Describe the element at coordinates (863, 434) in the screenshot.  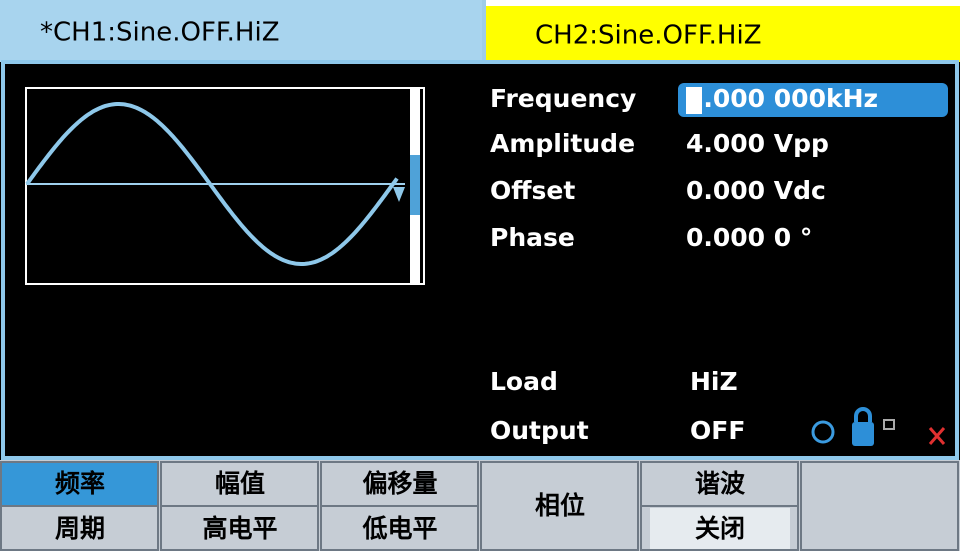
I see `lock-icon` at that location.